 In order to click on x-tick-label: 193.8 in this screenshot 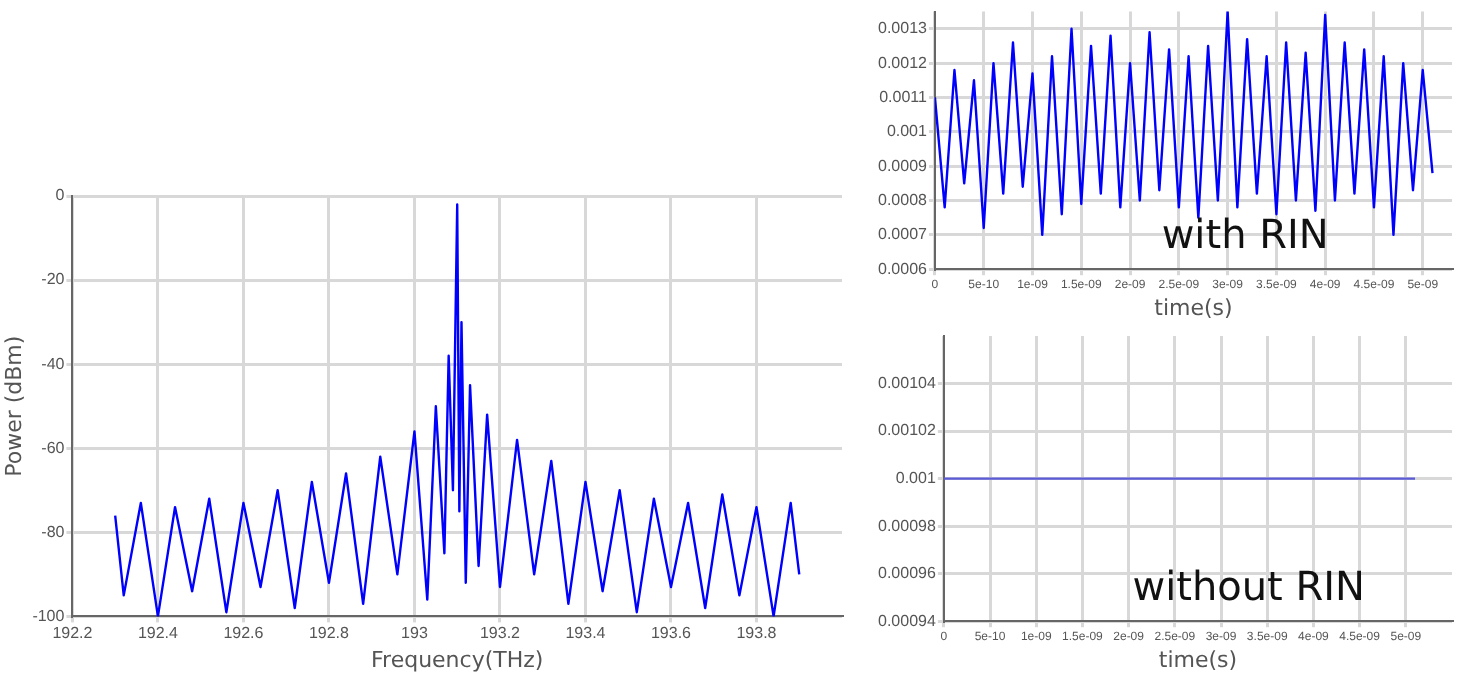, I will do `click(757, 633)`.